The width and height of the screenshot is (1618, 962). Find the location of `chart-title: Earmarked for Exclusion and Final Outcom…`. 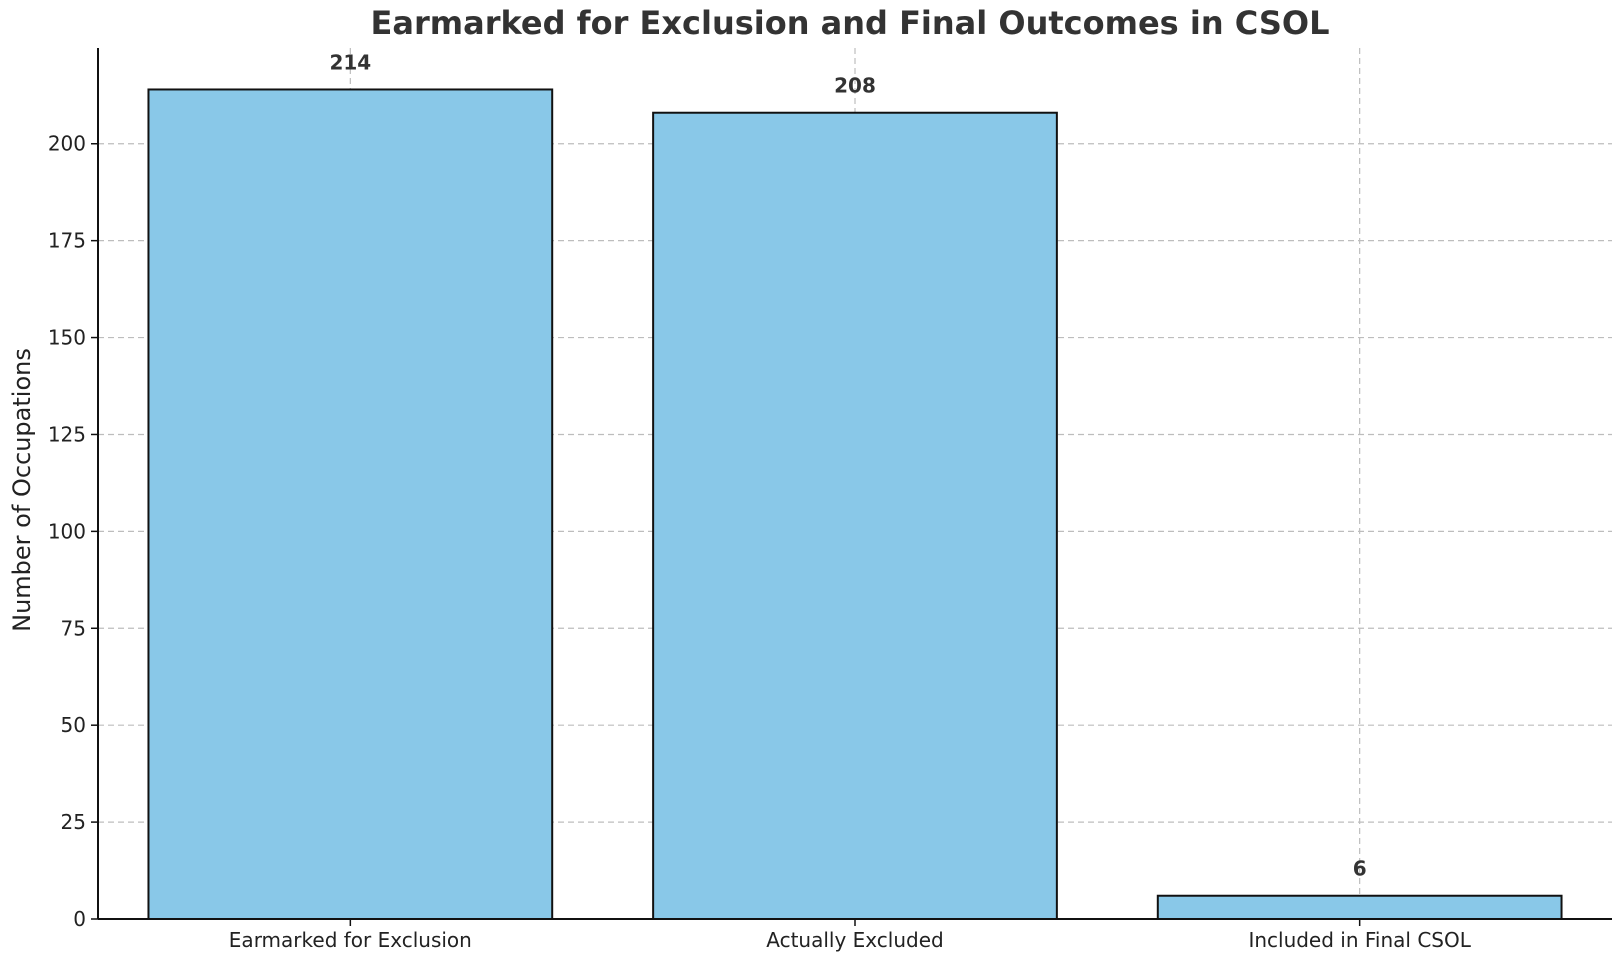

chart-title: Earmarked for Exclusion and Final Outcom… is located at coordinates (850, 23).